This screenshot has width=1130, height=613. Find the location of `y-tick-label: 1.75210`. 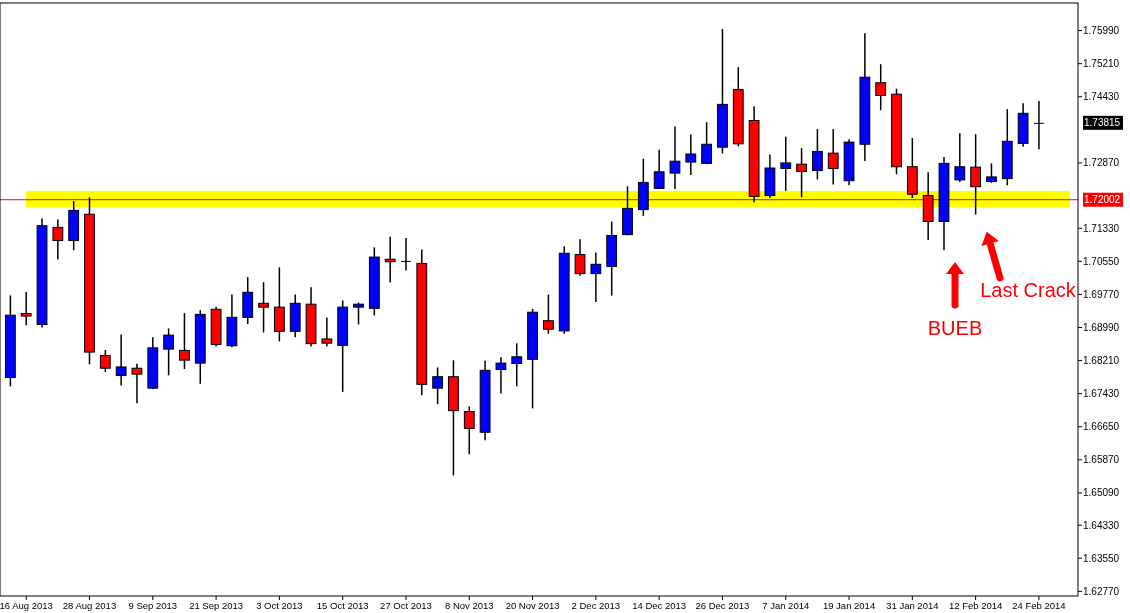

y-tick-label: 1.75210 is located at coordinates (1101, 64).